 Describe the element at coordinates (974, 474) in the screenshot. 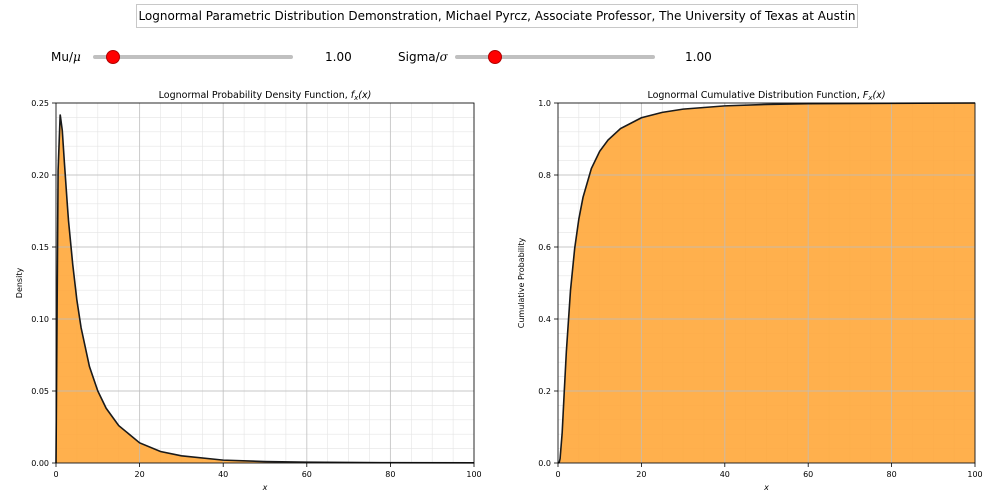

I see `cdf-x-tick-label: 100` at that location.